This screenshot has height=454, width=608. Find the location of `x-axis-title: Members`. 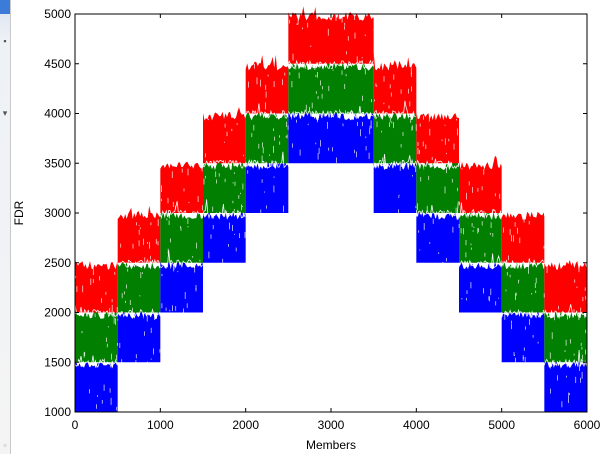

x-axis-title: Members is located at coordinates (331, 445).